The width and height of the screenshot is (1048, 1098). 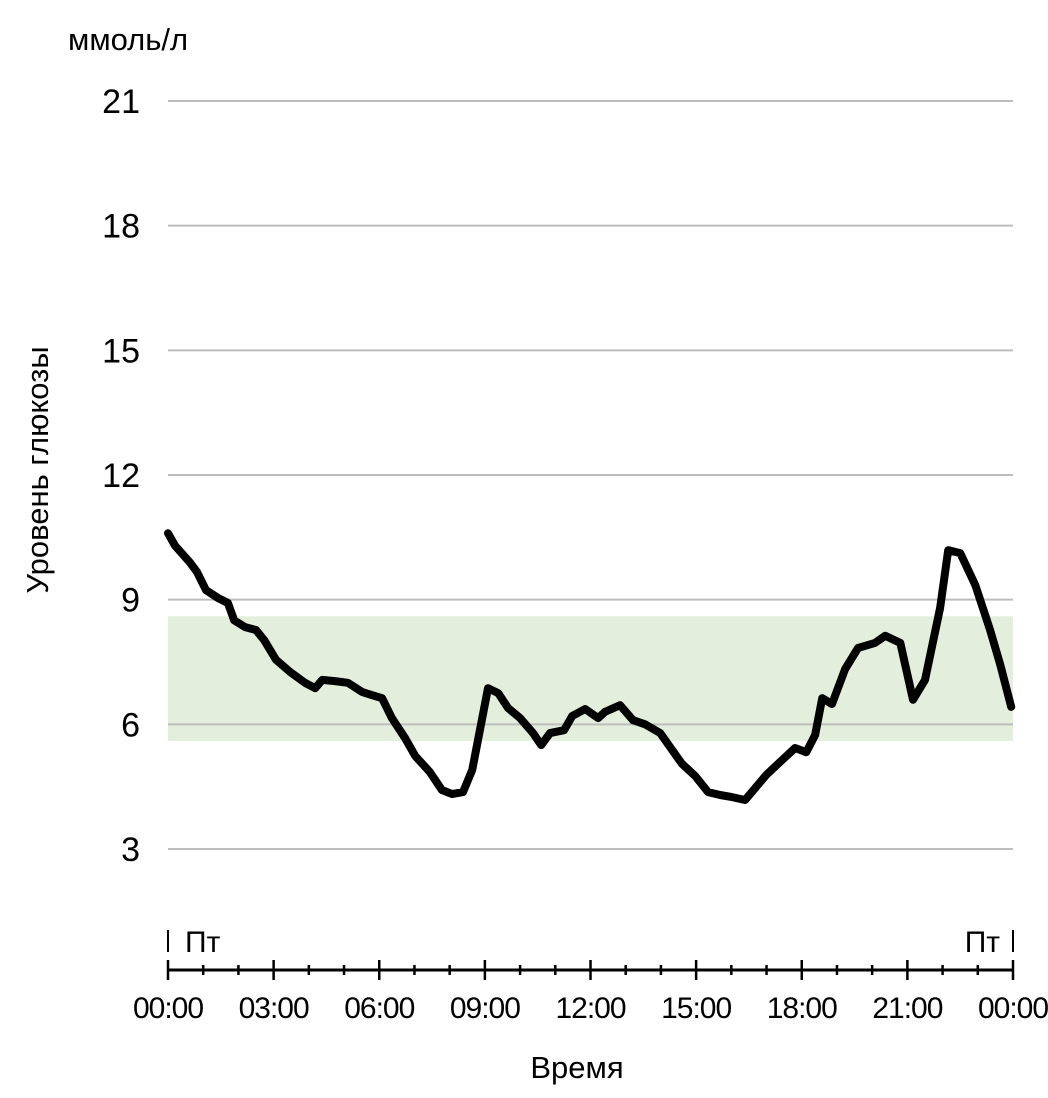 I want to click on x-tick-label: 18:00, so click(x=802, y=1008).